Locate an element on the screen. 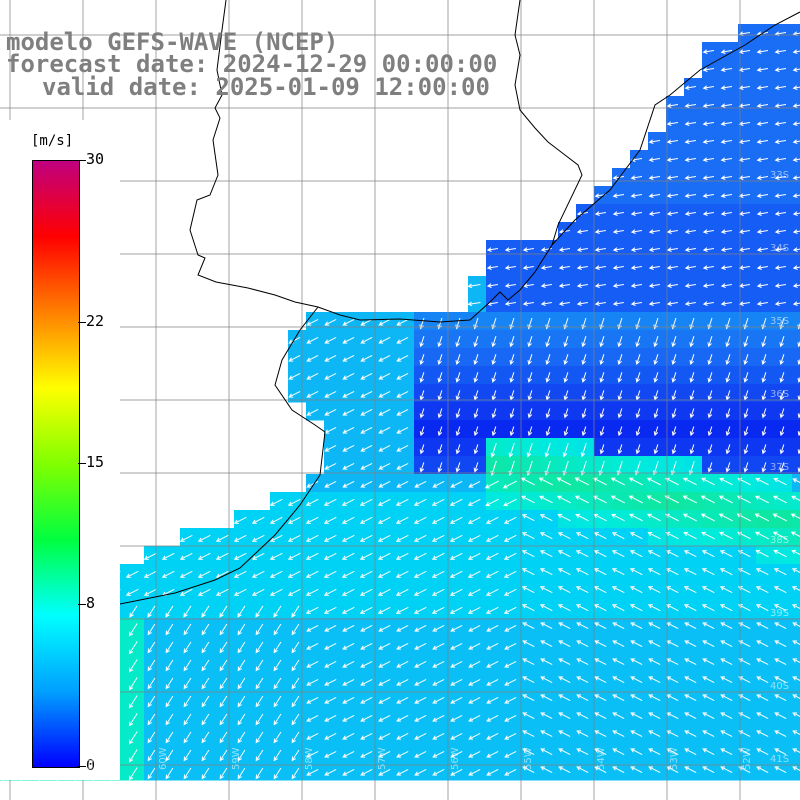 Image resolution: width=800 pixels, height=800 pixels. longitude-label: 54W is located at coordinates (601, 758).